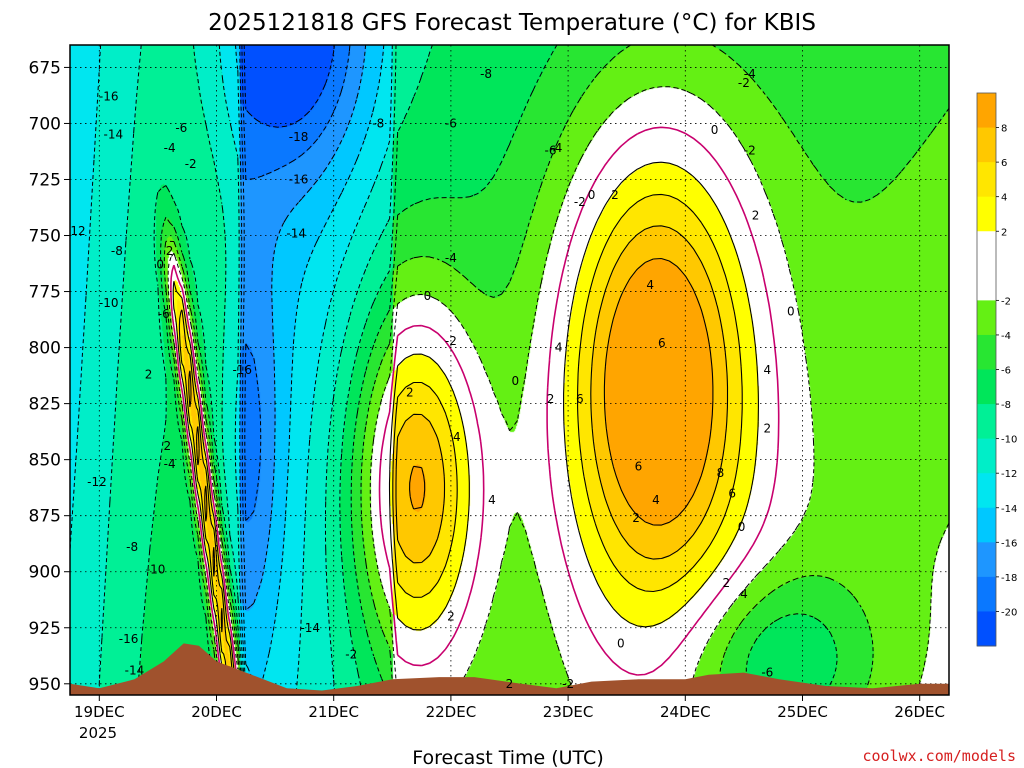 Image resolution: width=1024 pixels, height=768 pixels. What do you see at coordinates (45, 405) in the screenshot?
I see `y-tick-label: 825` at bounding box center [45, 405].